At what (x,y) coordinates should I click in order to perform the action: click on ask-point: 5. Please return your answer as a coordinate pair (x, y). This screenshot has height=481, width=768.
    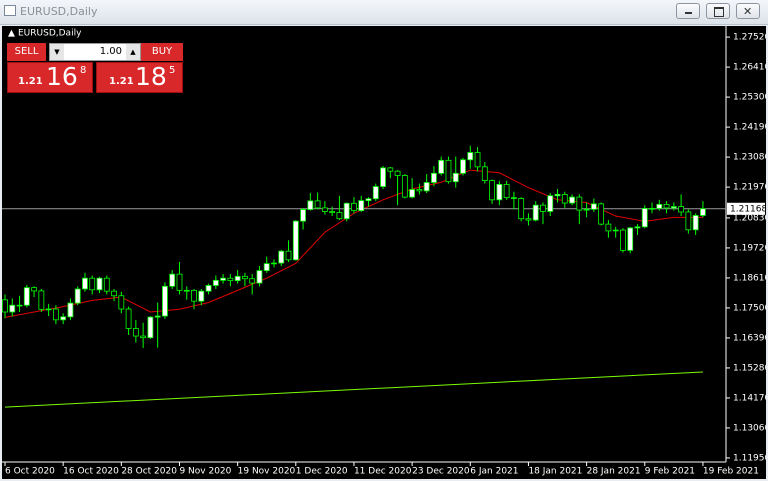
    Looking at the image, I should click on (172, 70).